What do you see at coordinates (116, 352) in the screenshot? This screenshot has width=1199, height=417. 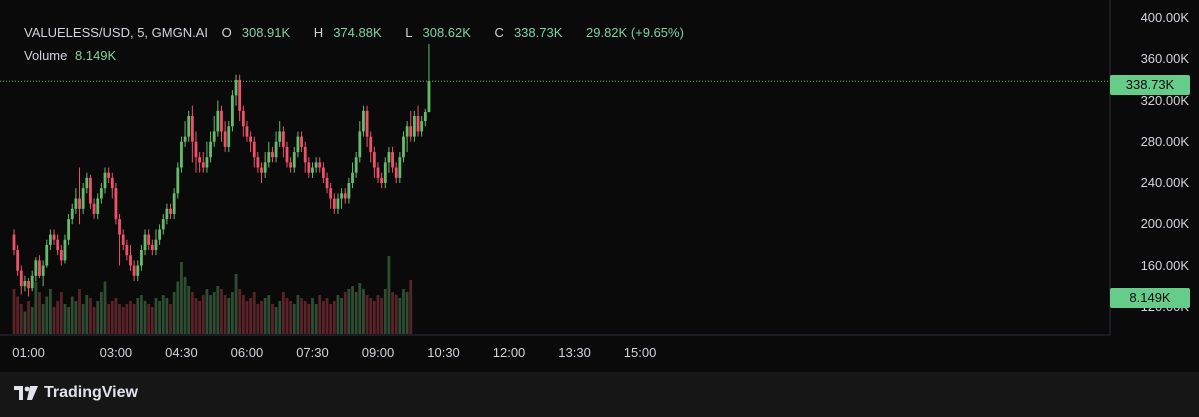 I see `time-tick-label: 03:00` at bounding box center [116, 352].